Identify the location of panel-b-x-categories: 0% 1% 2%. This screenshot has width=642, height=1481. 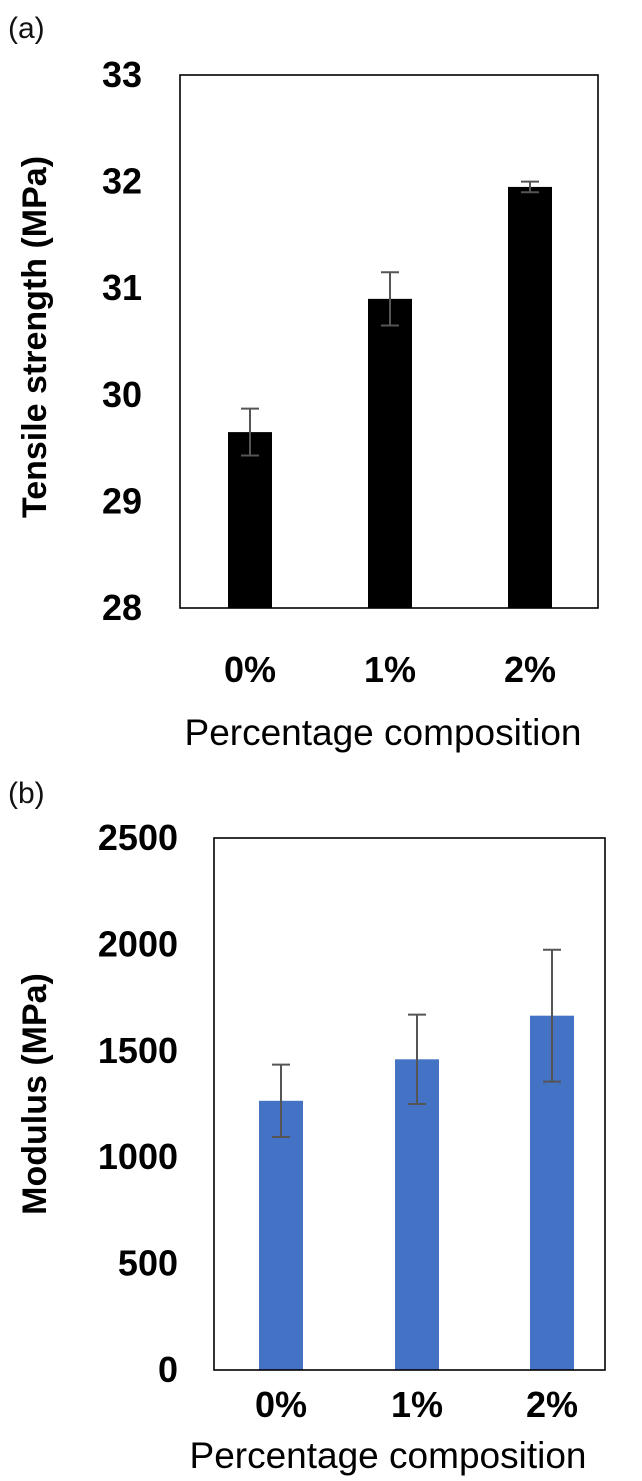
(416, 1404).